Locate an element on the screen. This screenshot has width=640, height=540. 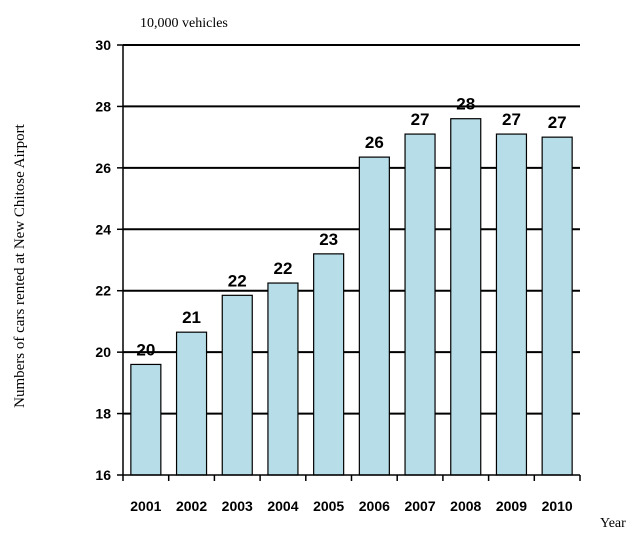
x-tick-label-2008: 2008 is located at coordinates (465, 506).